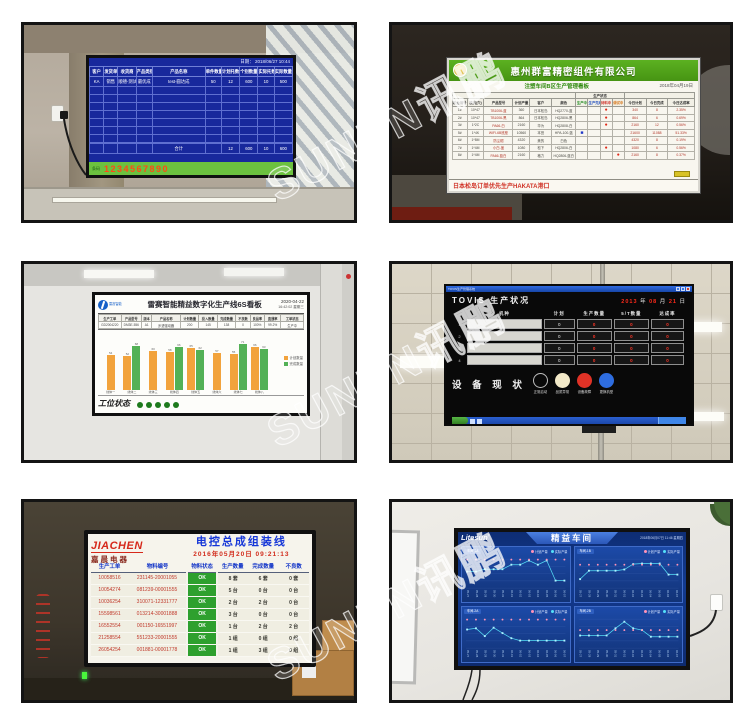 The image size is (750, 714). What do you see at coordinates (635, 147) in the screenshot?
I see `table-cell: 1080` at bounding box center [635, 147].